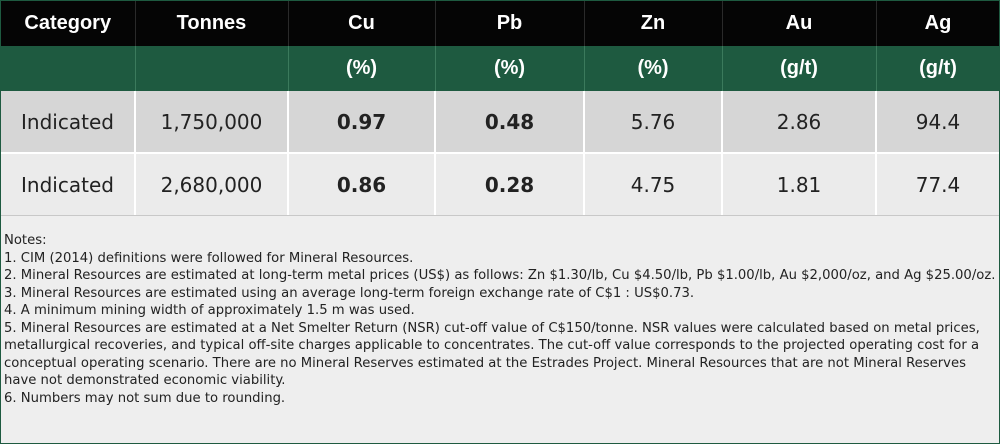 This screenshot has width=1000, height=444. What do you see at coordinates (799, 183) in the screenshot?
I see `cell-au: 1.81` at bounding box center [799, 183].